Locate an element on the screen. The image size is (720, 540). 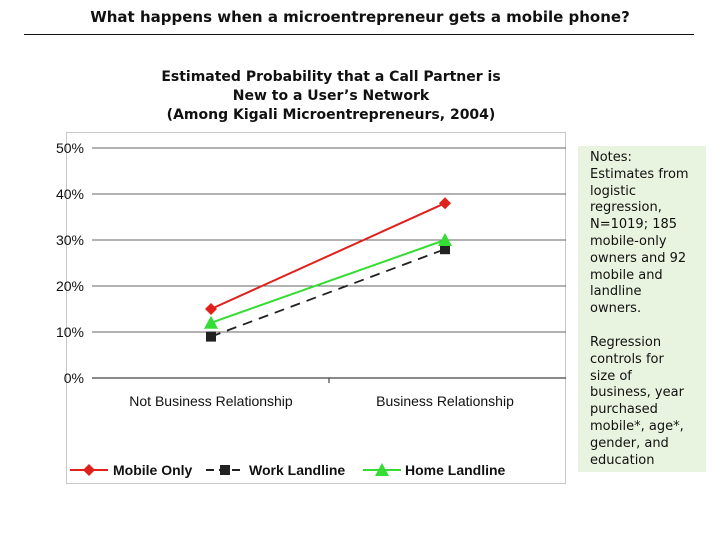
x-tick-label: Business Relationship is located at coordinates (445, 401).